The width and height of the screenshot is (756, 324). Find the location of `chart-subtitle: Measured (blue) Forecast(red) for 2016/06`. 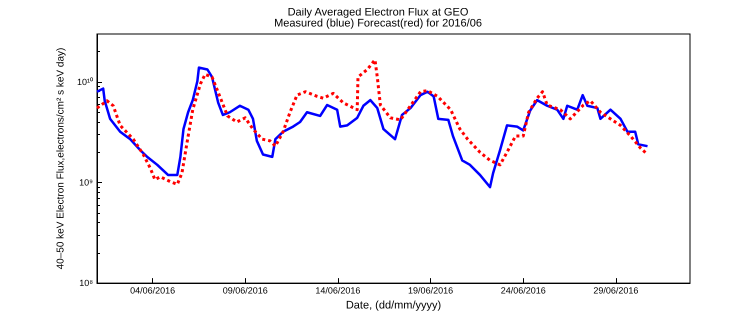

chart-subtitle: Measured (blue) Forecast(red) for 2016/06 is located at coordinates (378, 24).